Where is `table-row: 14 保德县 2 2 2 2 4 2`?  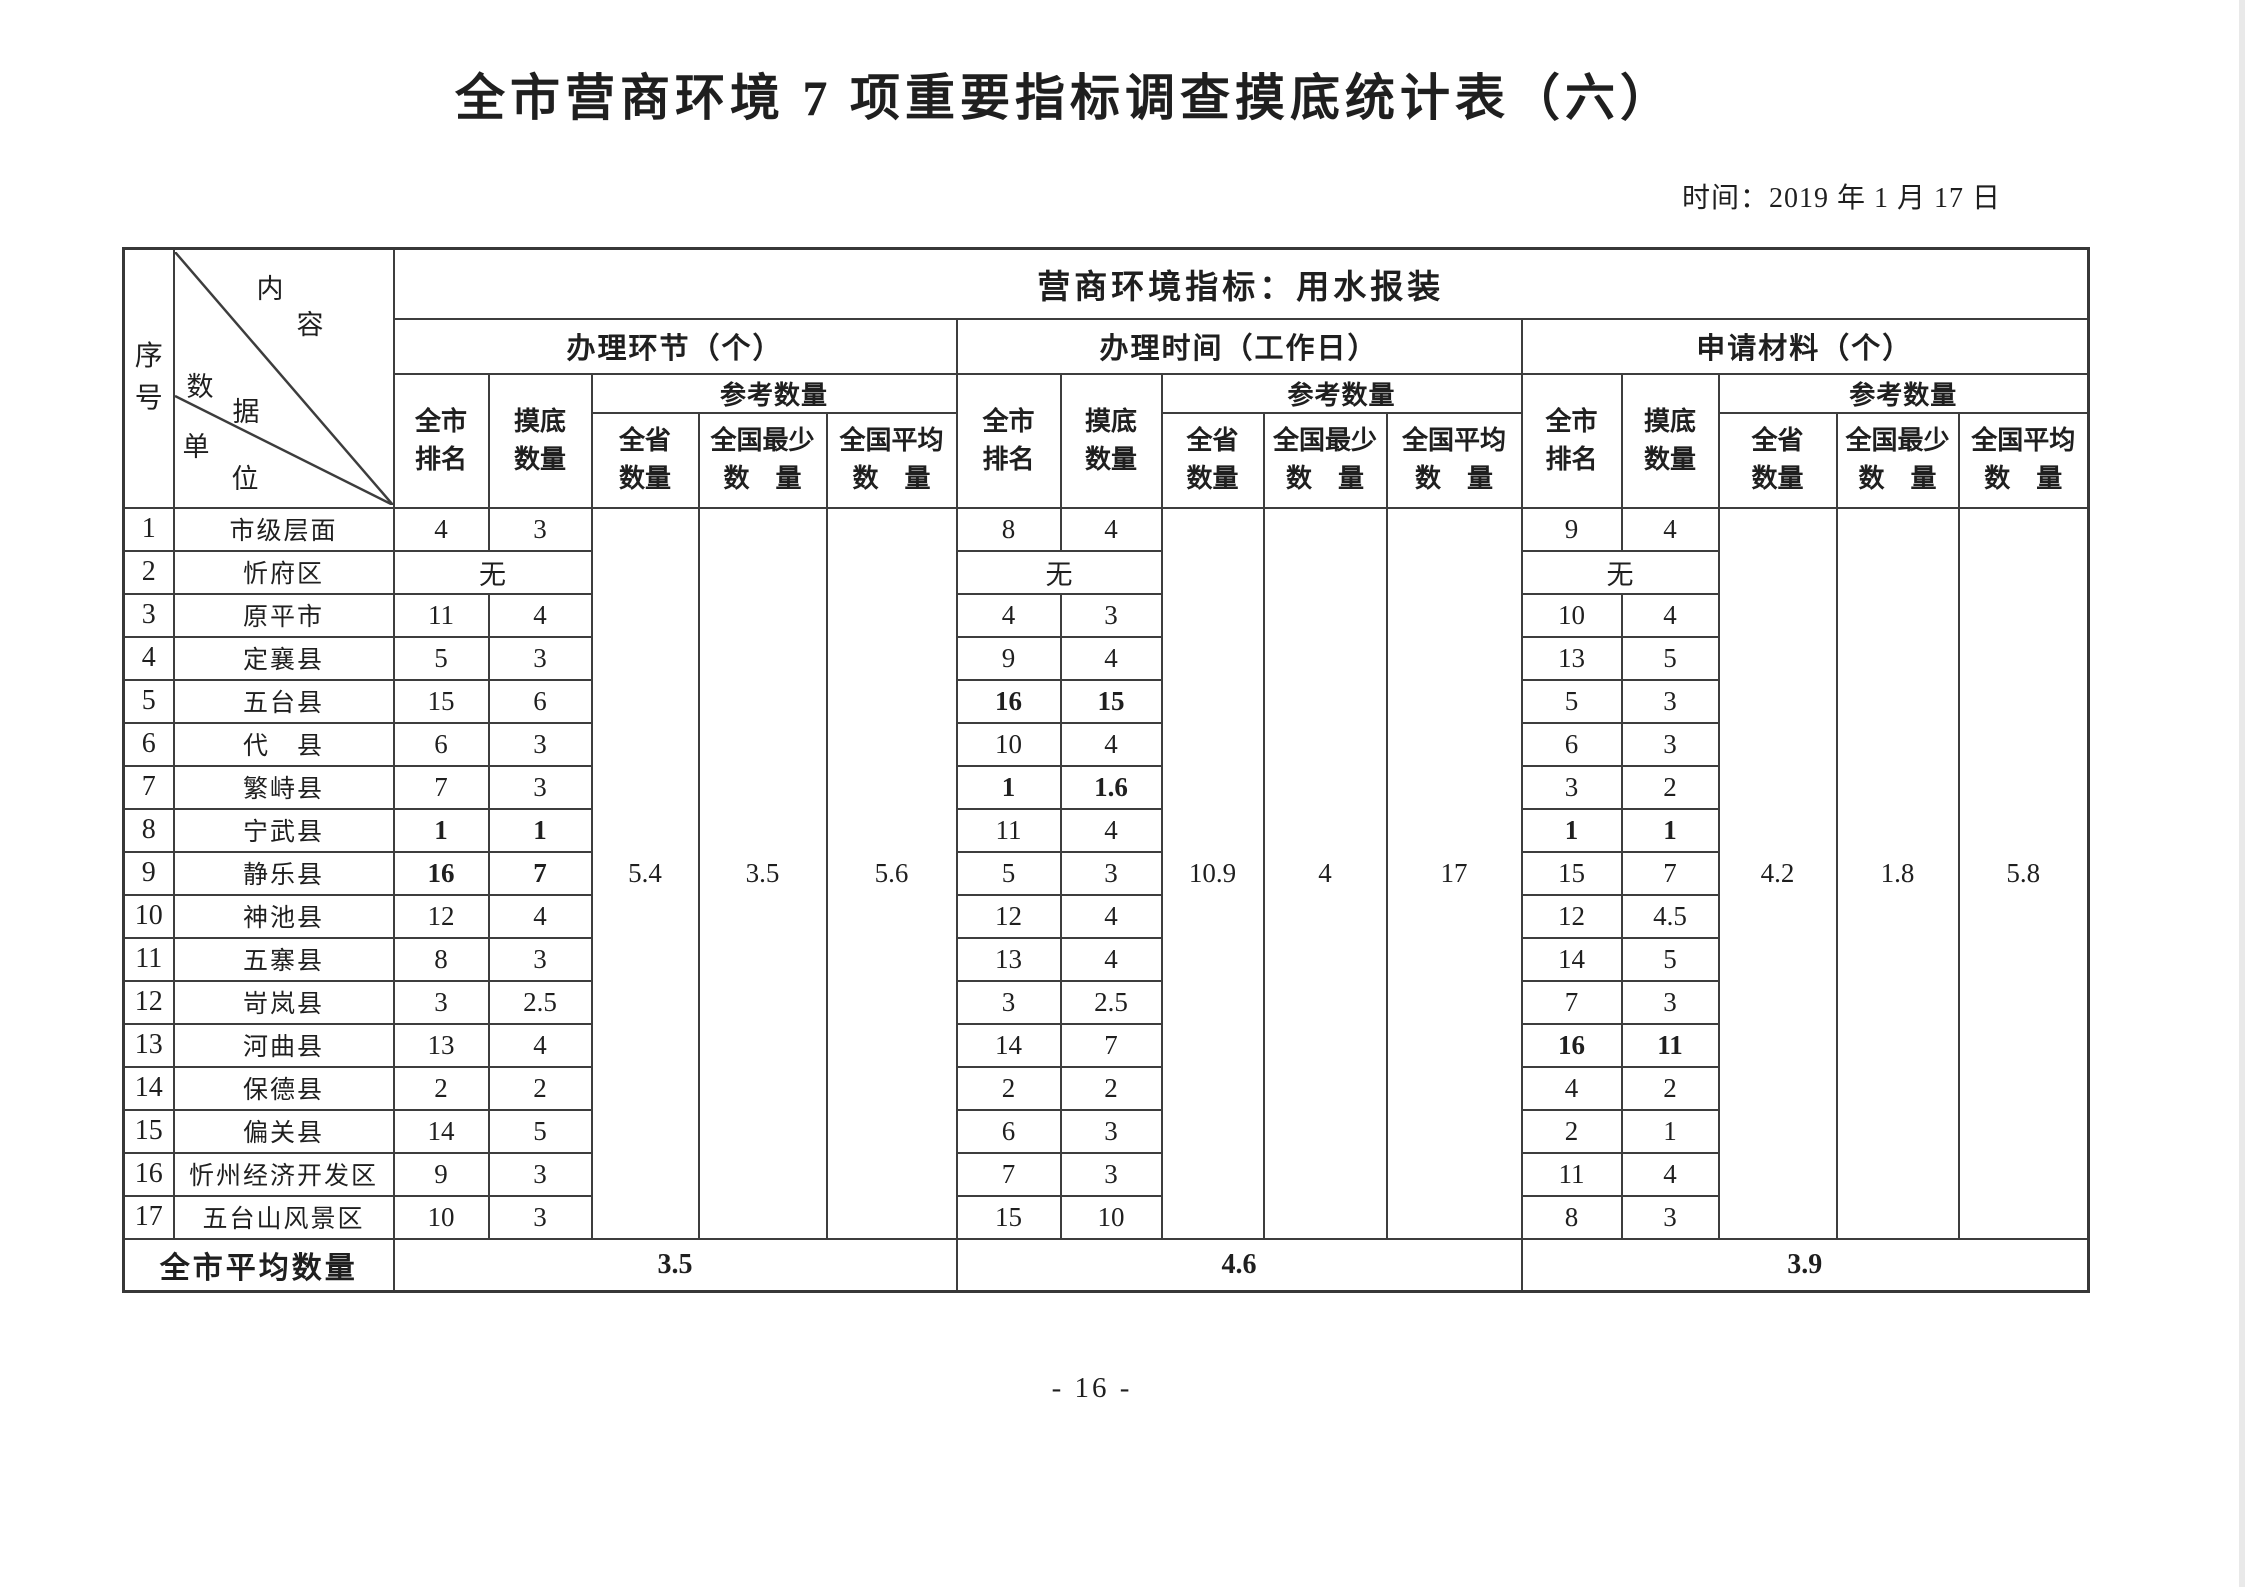 table-row: 14 保德县 2 2 2 2 4 2 is located at coordinates (1105, 1088).